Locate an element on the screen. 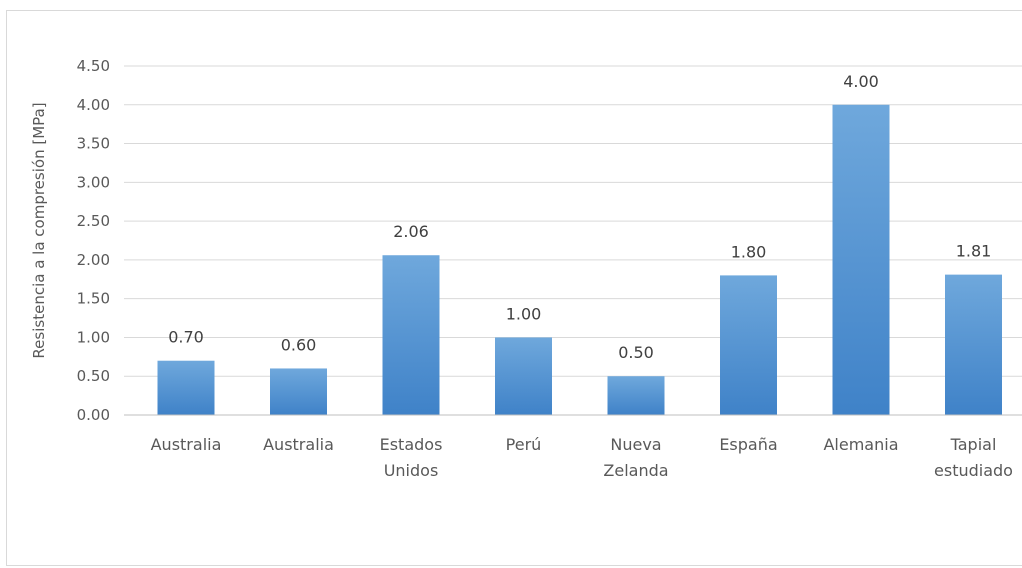  category-label: Estados Unidos is located at coordinates (411, 457).